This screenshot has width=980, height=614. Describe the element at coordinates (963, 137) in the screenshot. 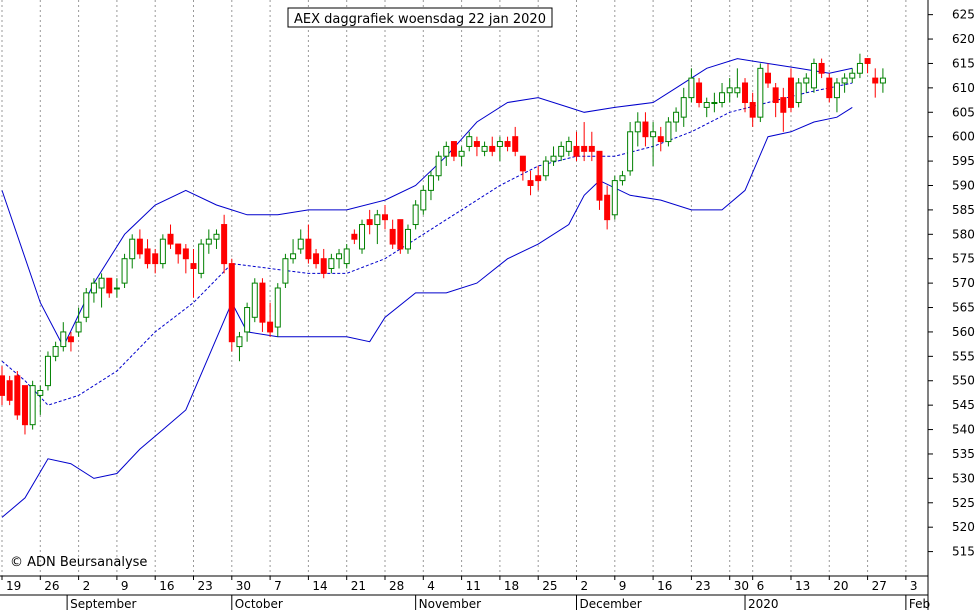

I see `y-tick-label: 600` at that location.